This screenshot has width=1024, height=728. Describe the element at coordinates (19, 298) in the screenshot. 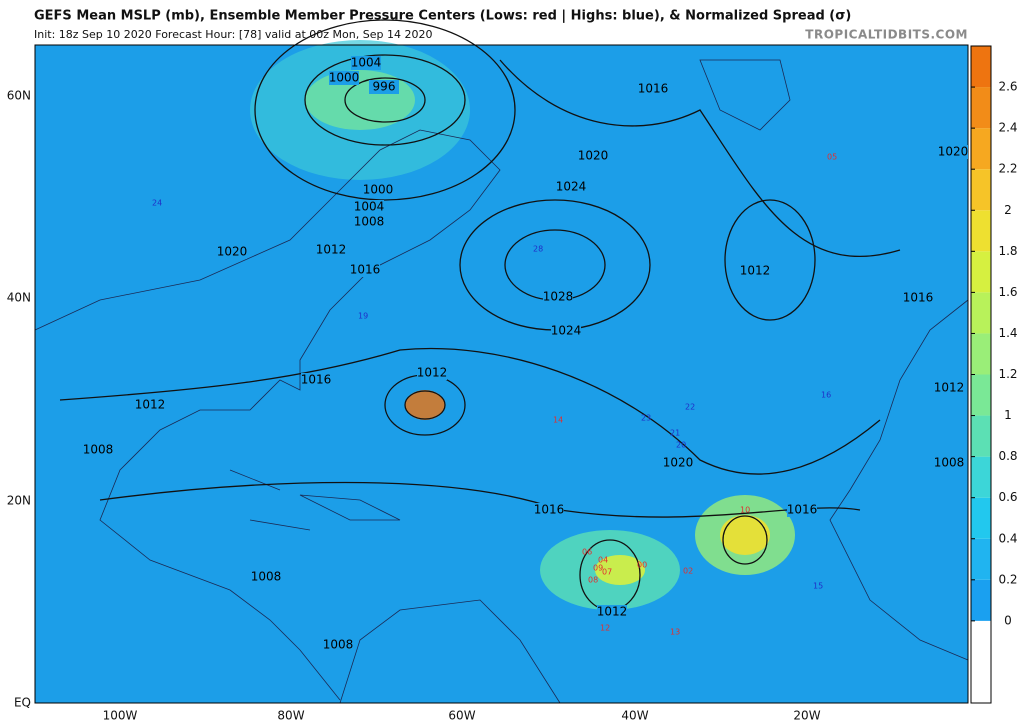

I see `lat-label: 40N` at that location.